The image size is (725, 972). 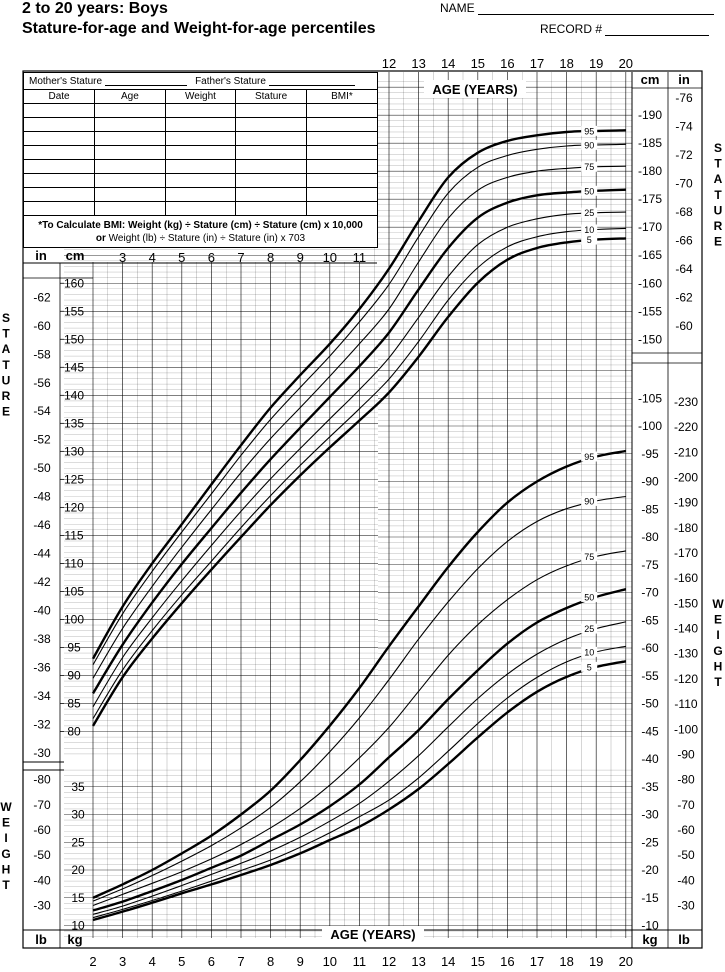 What do you see at coordinates (42, 639) in the screenshot?
I see `stature-in-tick-label: -38` at bounding box center [42, 639].